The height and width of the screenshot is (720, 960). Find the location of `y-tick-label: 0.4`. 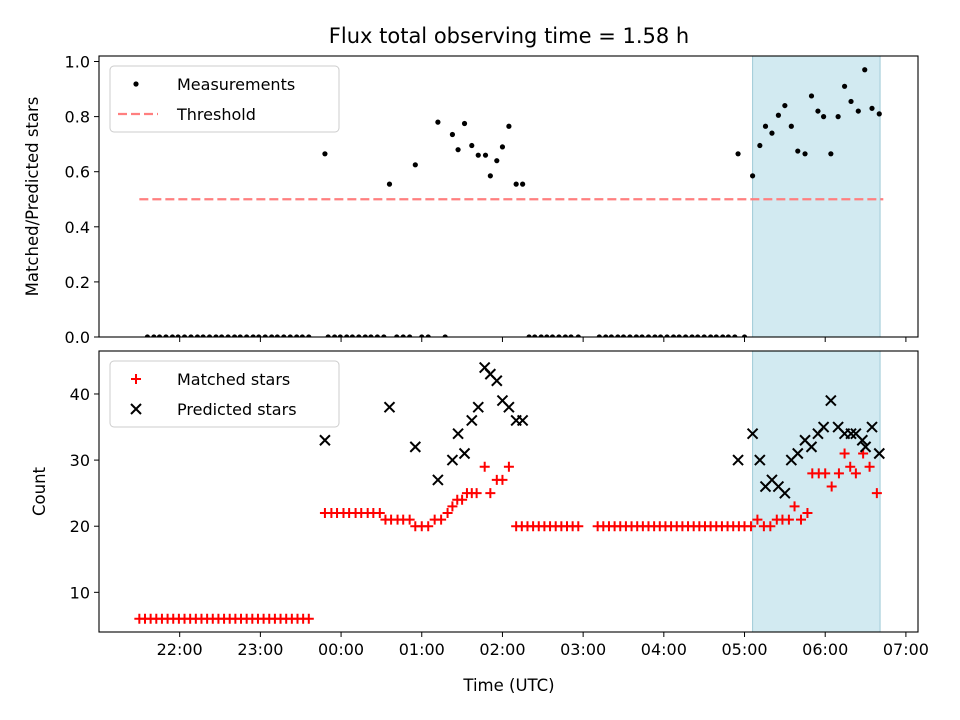

y-tick-label: 0.4 is located at coordinates (77, 227).